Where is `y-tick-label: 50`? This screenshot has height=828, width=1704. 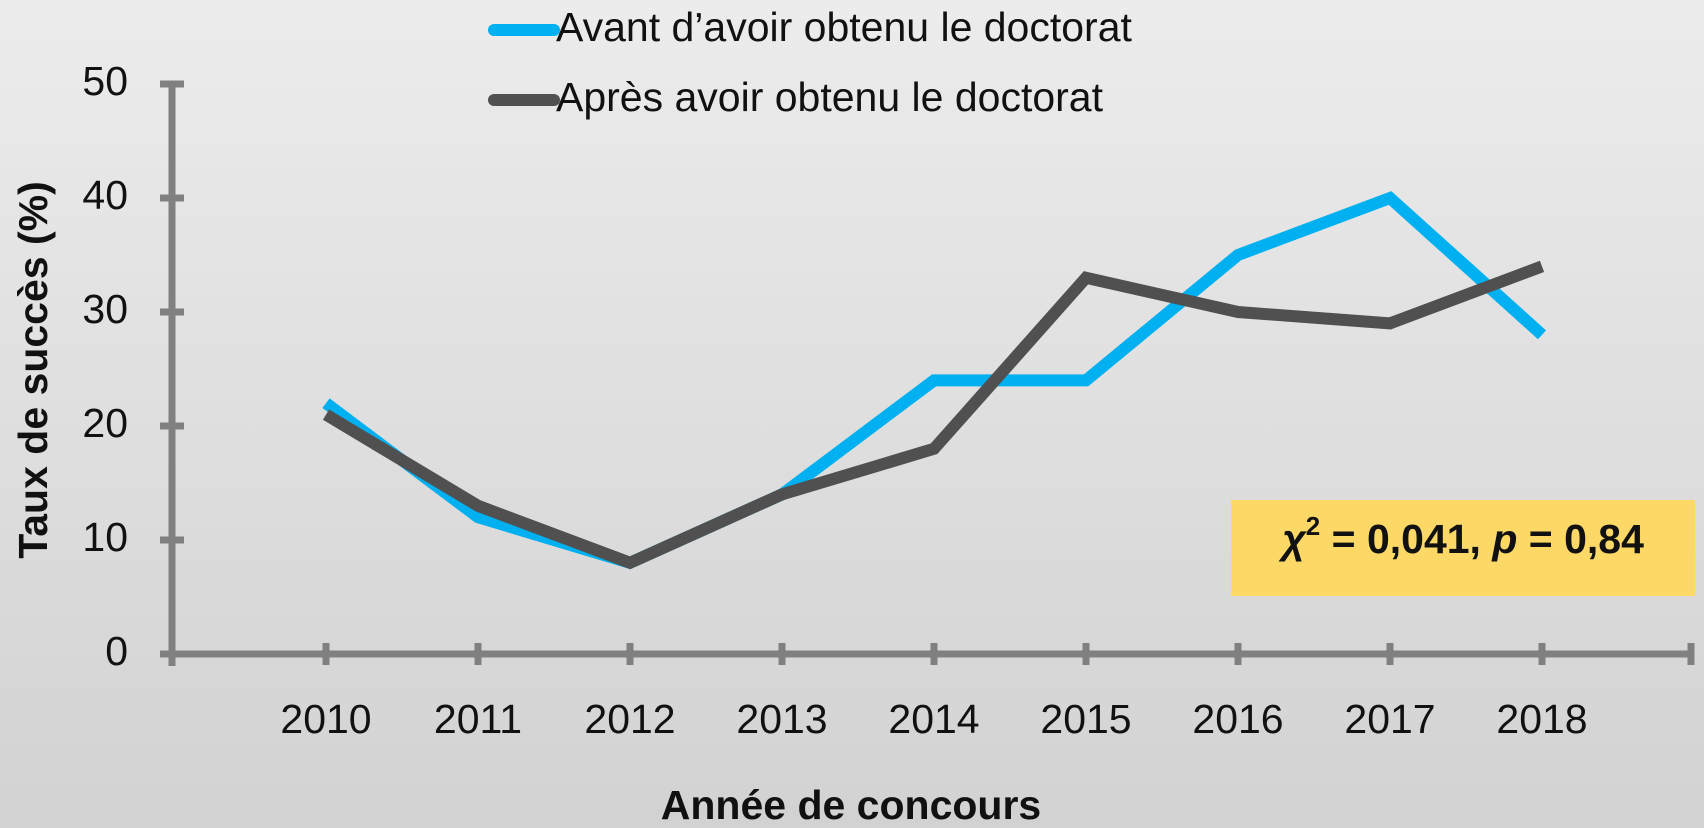
y-tick-label: 50 is located at coordinates (105, 81).